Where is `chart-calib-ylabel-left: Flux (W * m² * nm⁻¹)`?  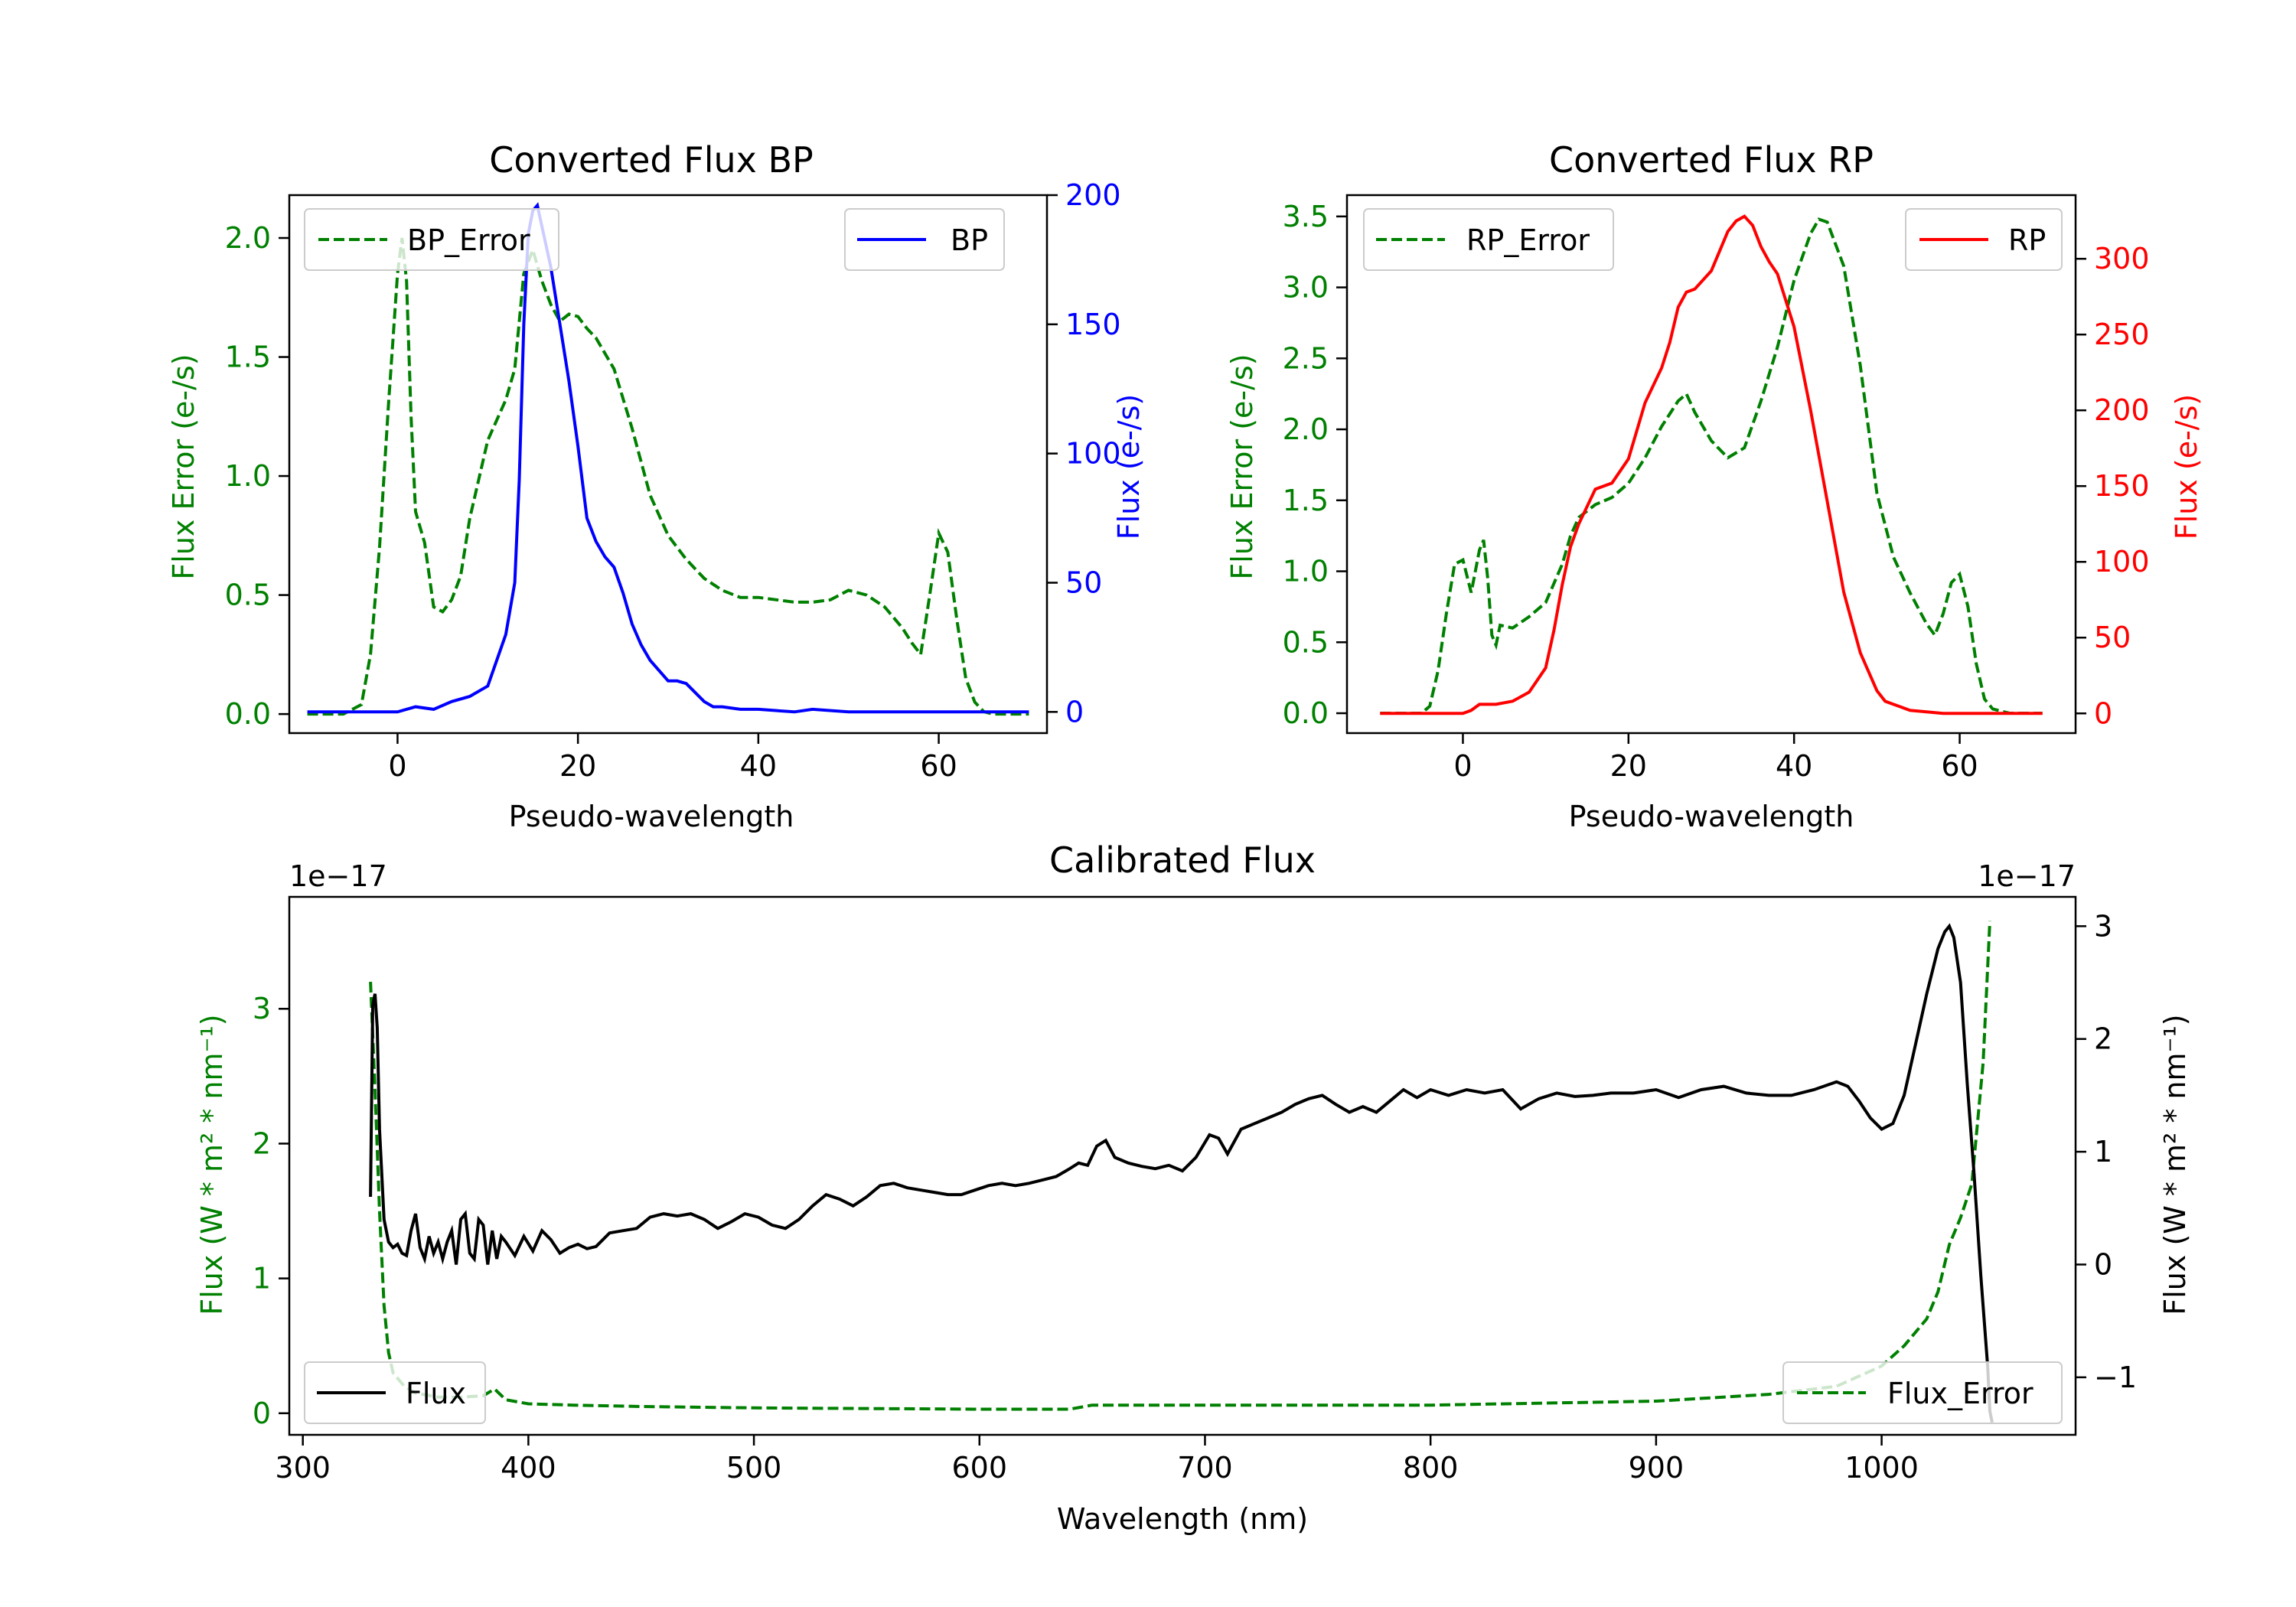
chart-calib-ylabel-left: Flux (W * m² * nm⁻¹) is located at coordinates (212, 1164).